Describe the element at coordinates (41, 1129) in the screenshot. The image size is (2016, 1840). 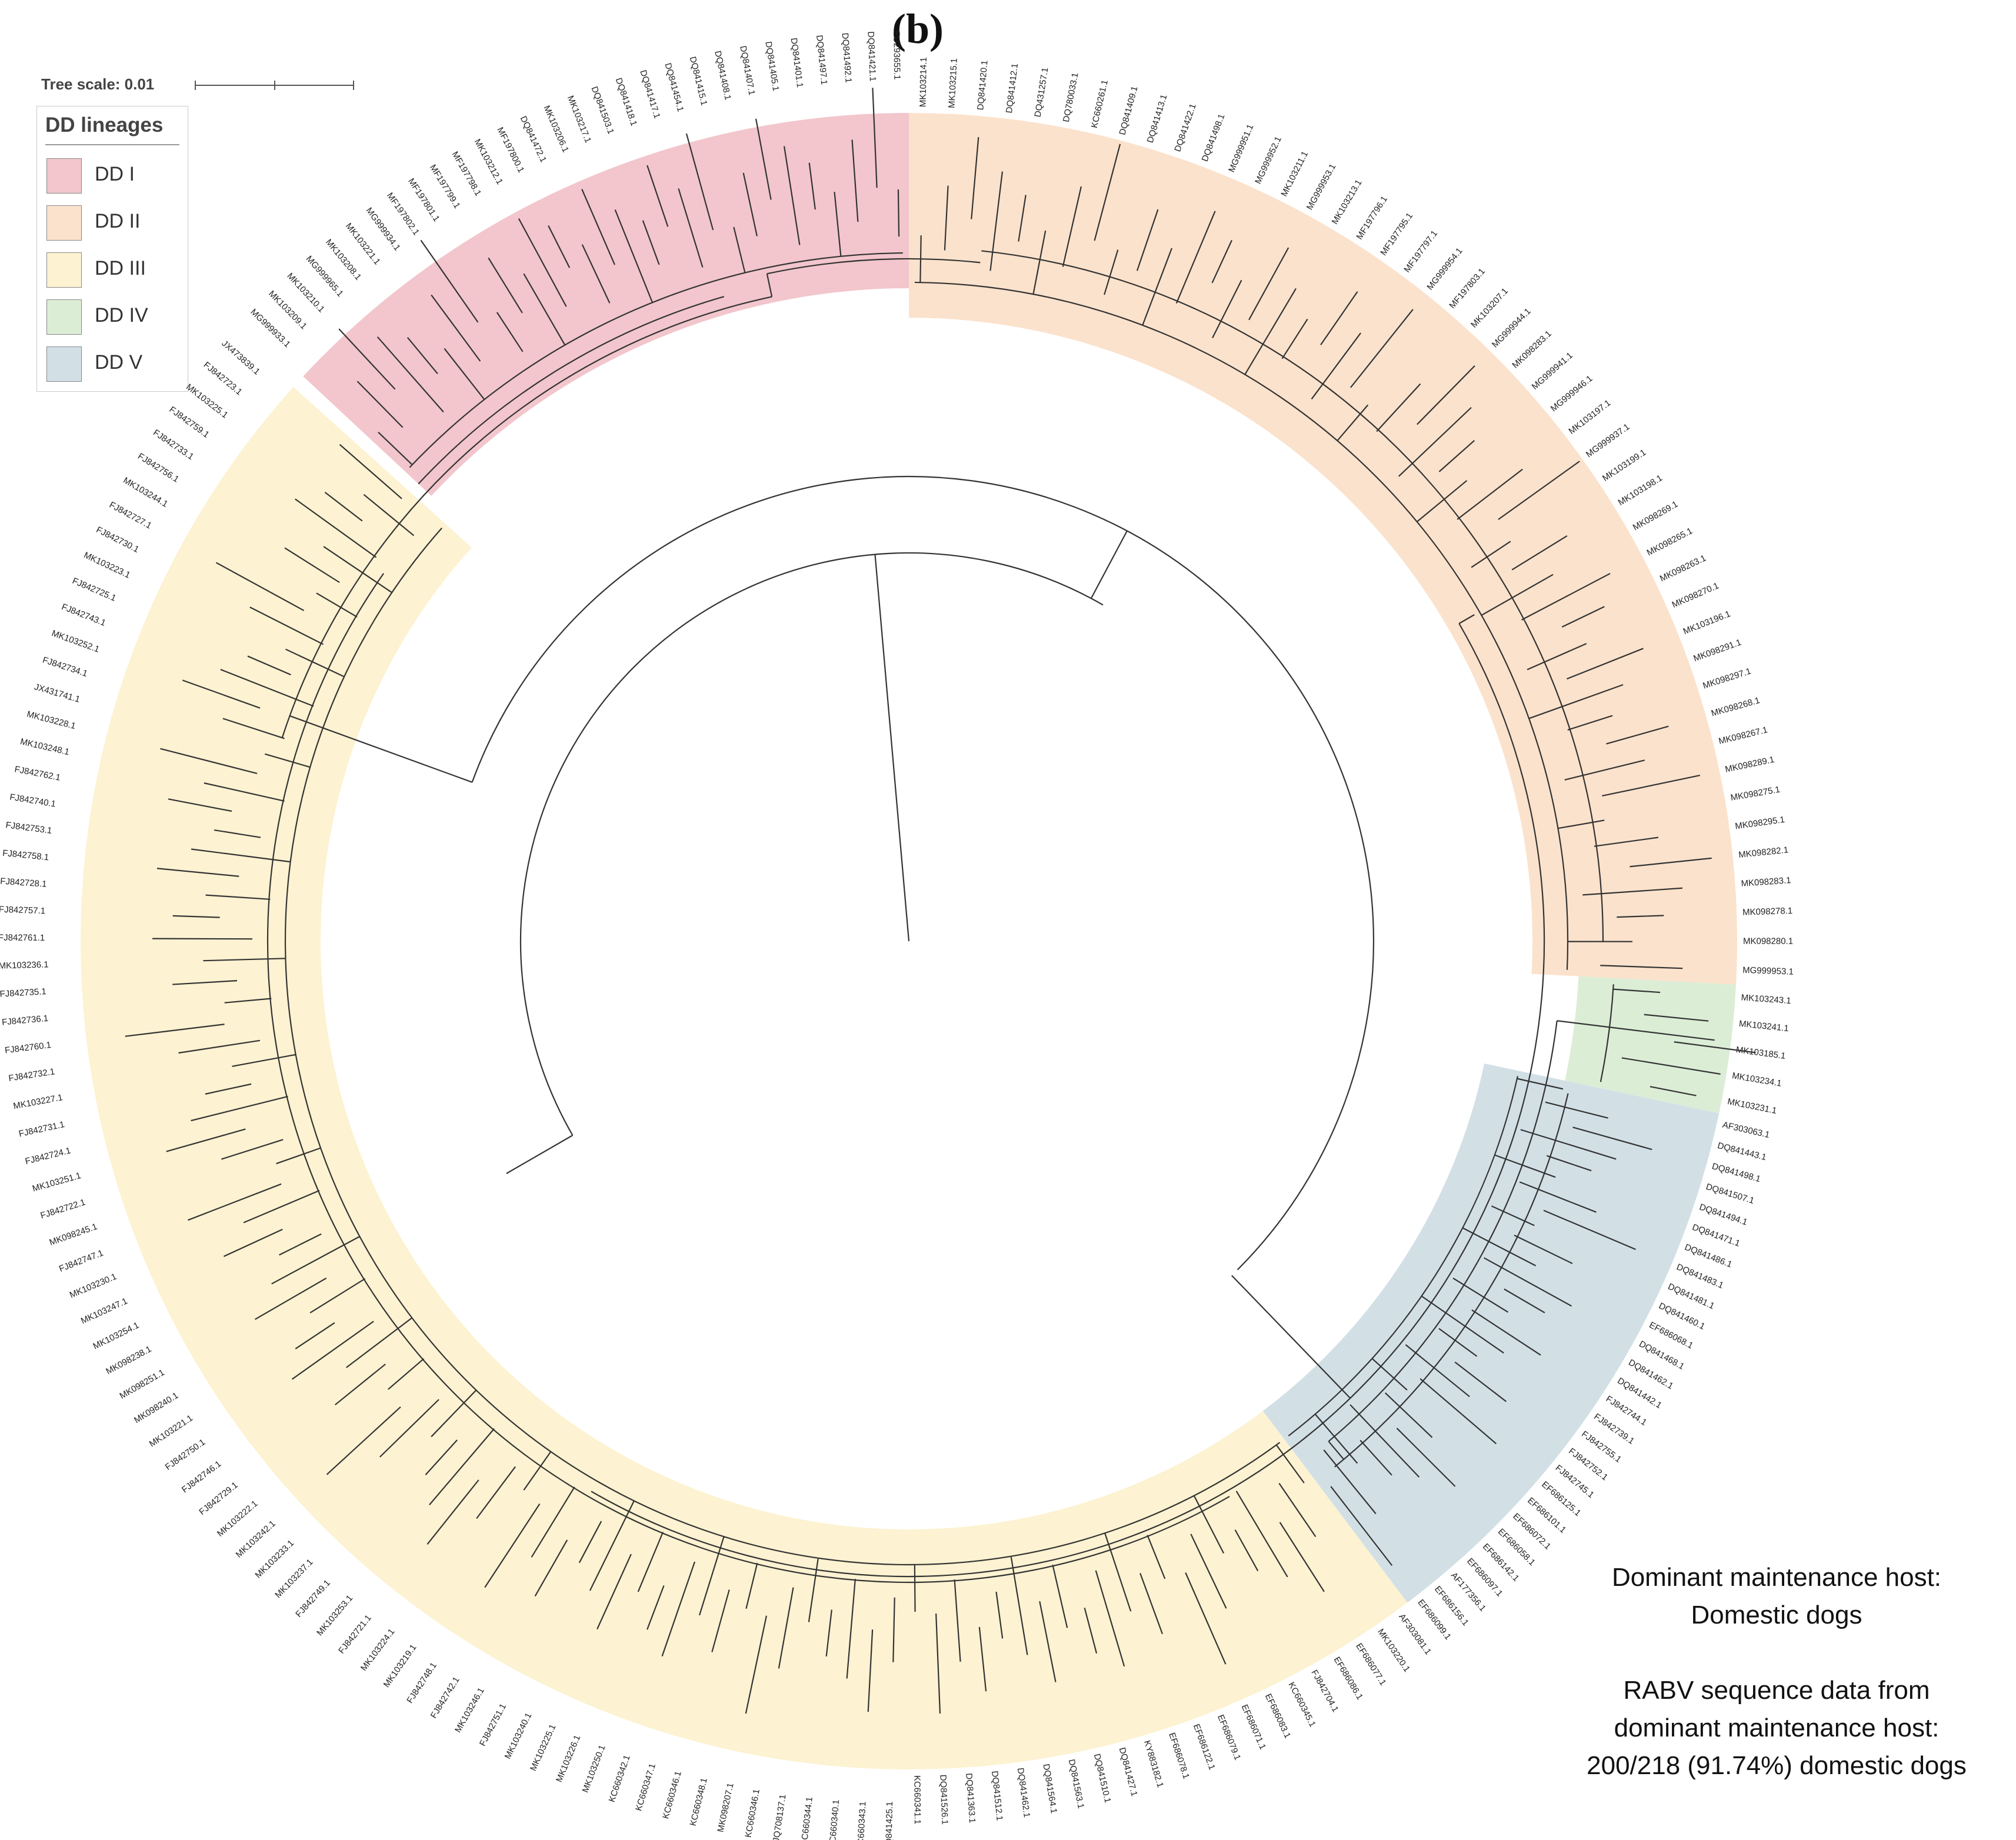
I see `tip-label: FJ842731.1` at that location.